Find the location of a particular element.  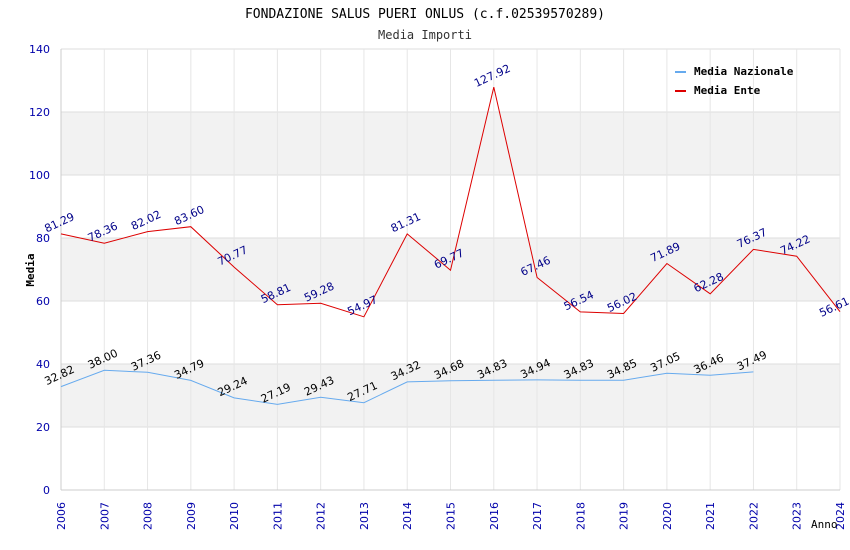

x-tick-label: 2019 is located at coordinates (624, 516).